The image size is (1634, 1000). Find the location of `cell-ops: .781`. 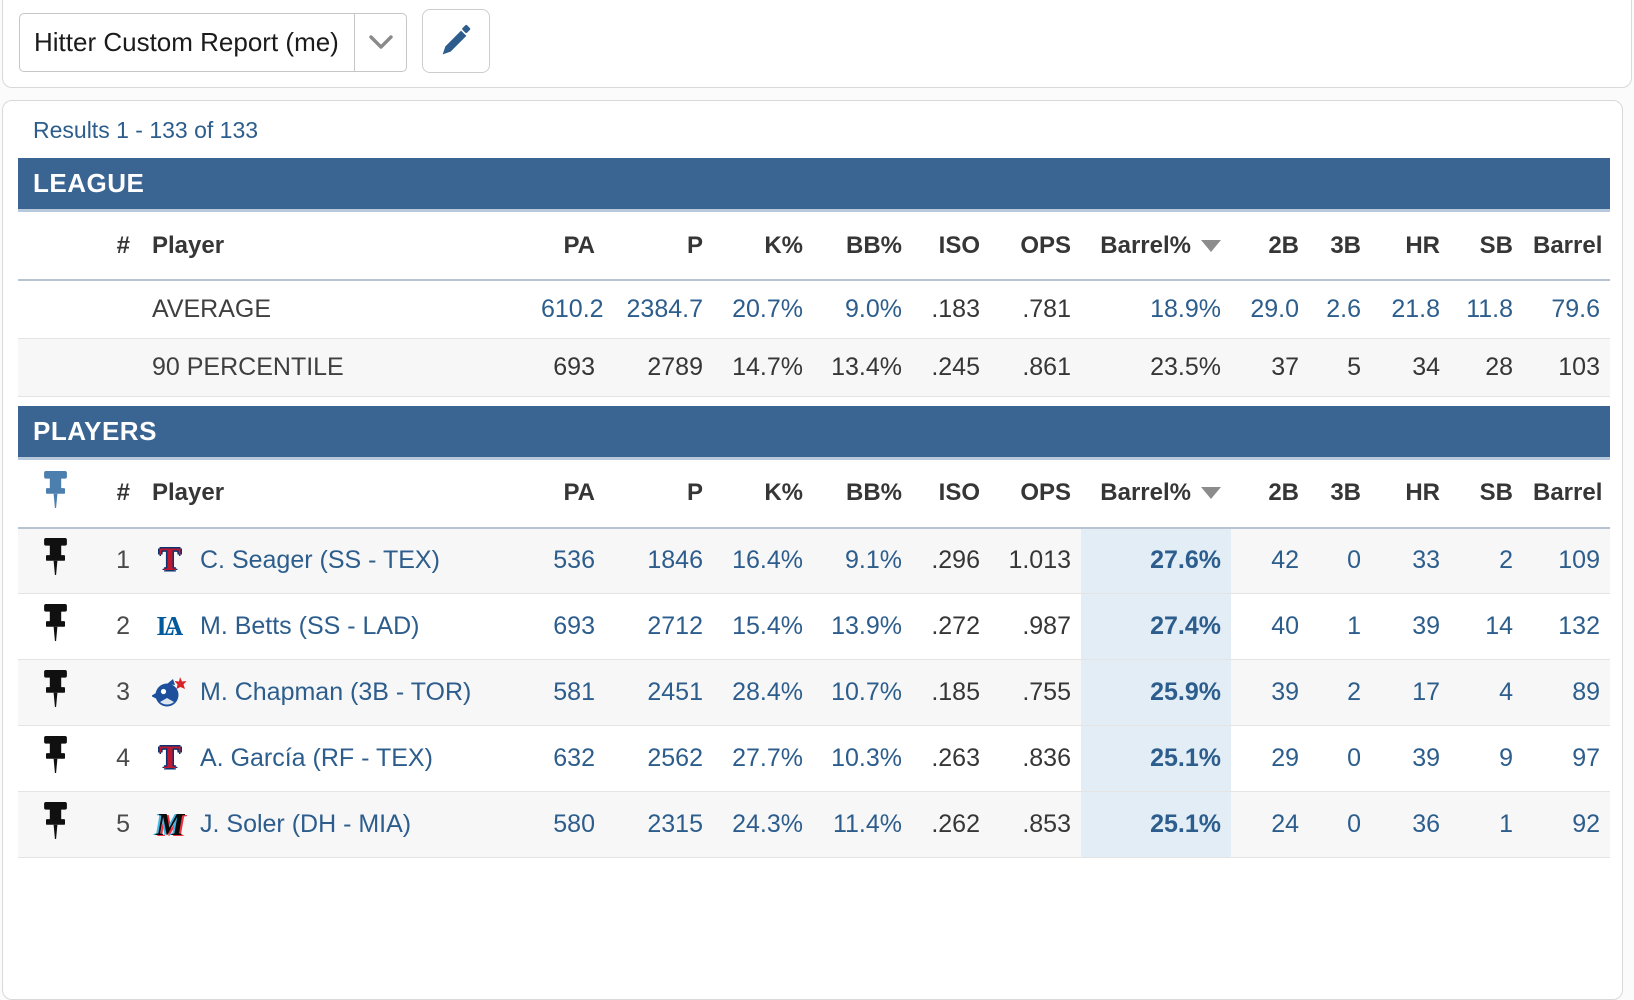

cell-ops: .781 is located at coordinates (1046, 308).